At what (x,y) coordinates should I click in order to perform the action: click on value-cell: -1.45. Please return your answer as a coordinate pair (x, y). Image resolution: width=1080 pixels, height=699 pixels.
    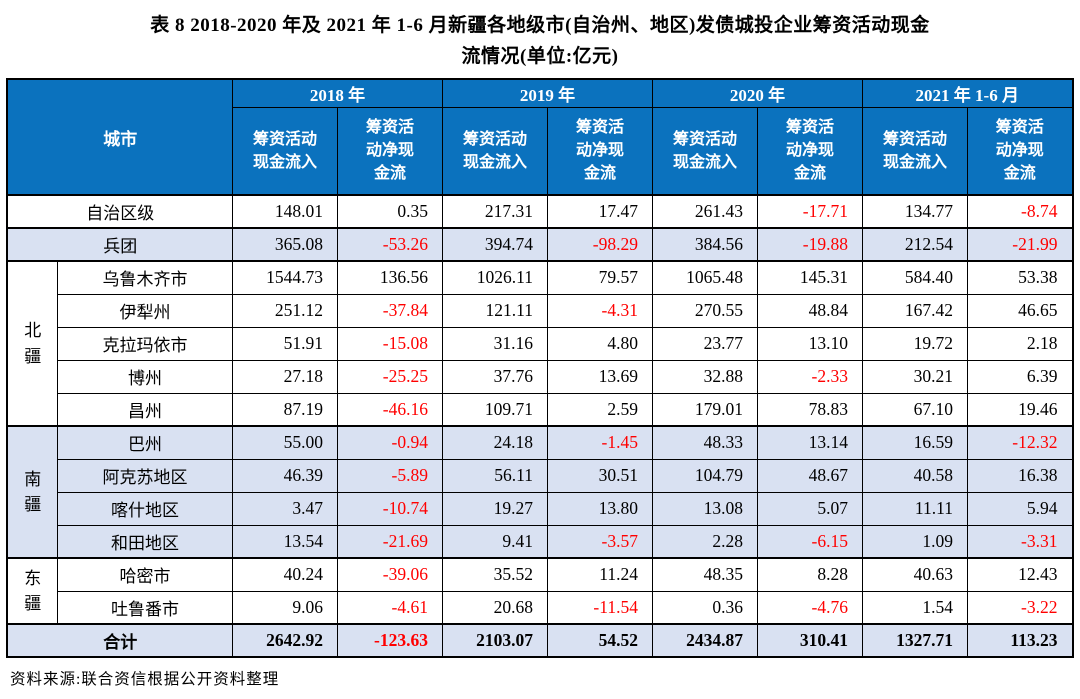
    Looking at the image, I should click on (599, 442).